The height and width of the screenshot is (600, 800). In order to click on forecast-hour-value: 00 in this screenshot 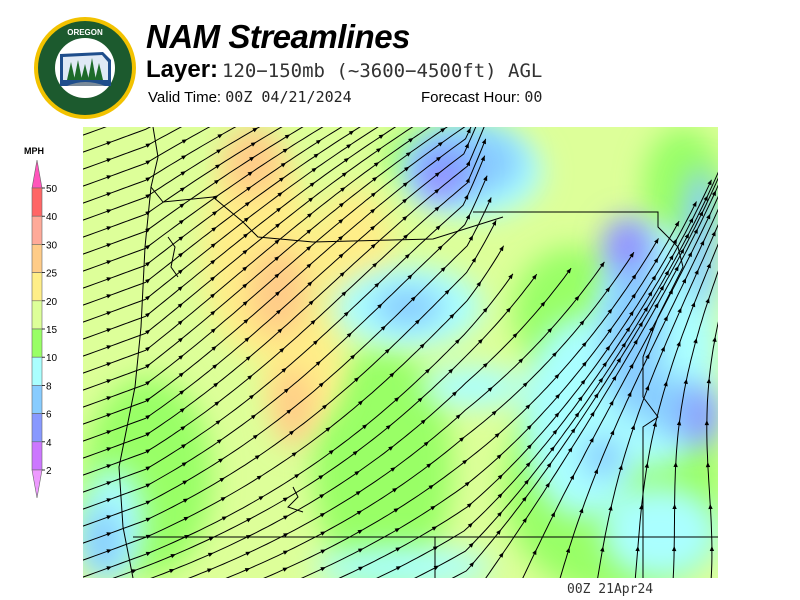, I will do `click(533, 97)`.